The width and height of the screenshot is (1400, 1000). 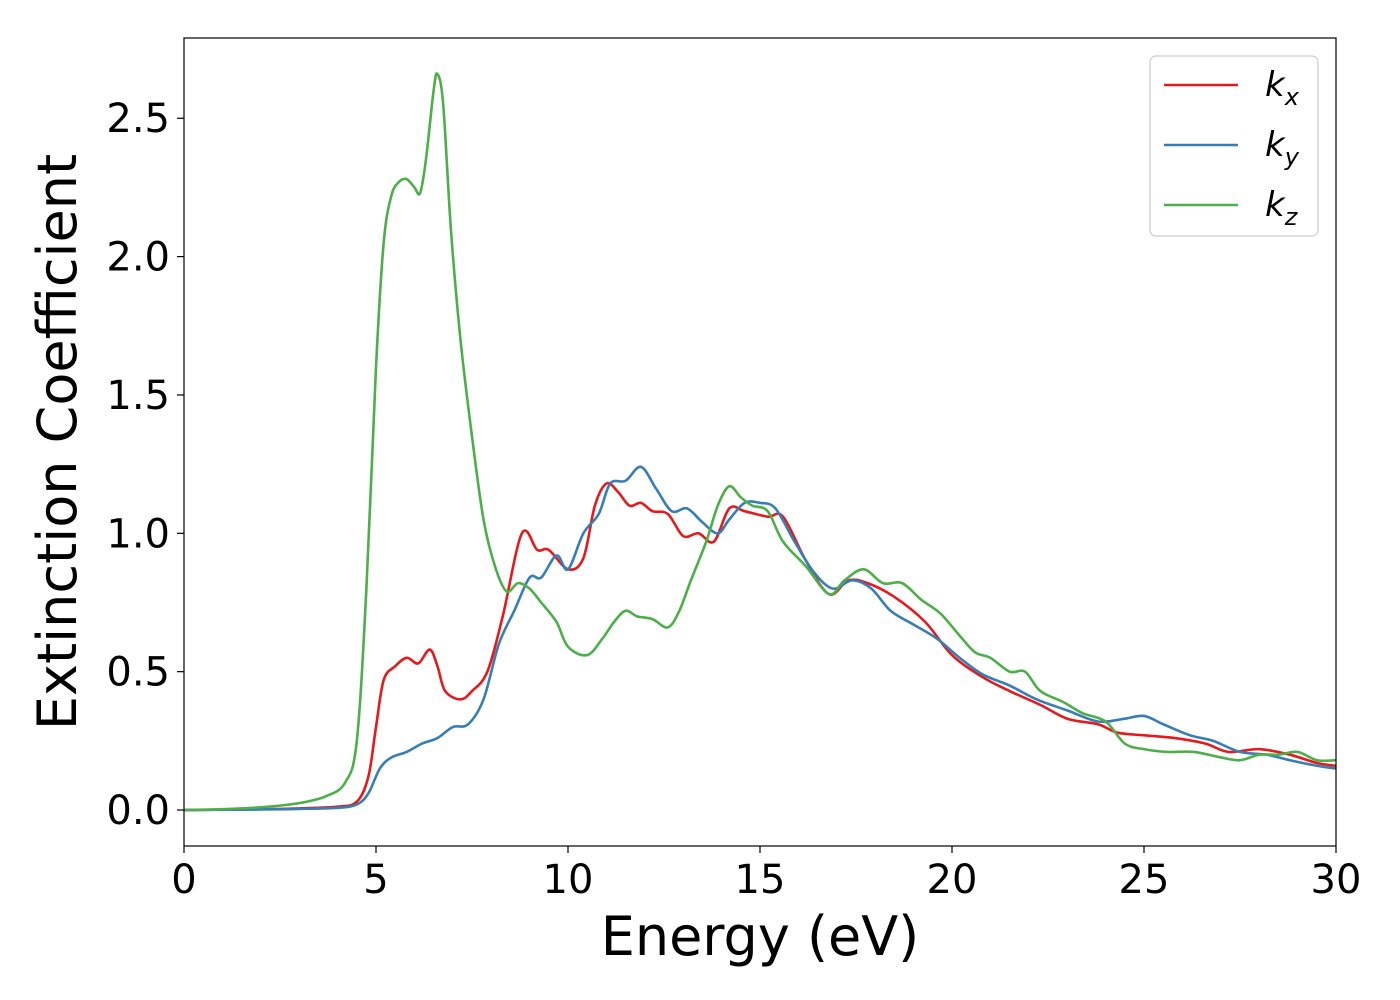 I want to click on x-tick-label: 30, so click(x=1336, y=880).